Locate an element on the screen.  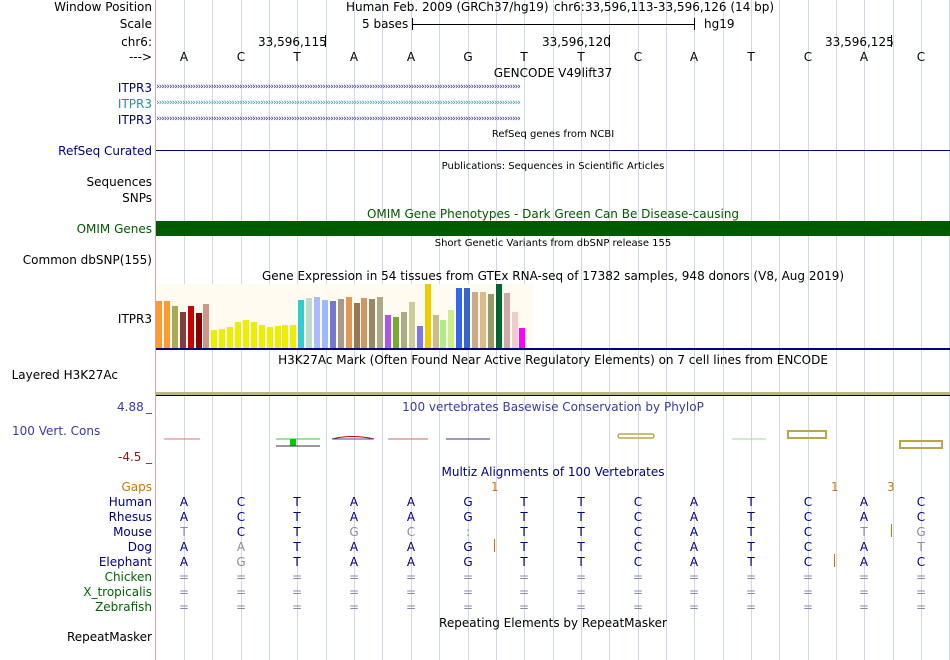
snps-label: SNPs is located at coordinates (137, 198).